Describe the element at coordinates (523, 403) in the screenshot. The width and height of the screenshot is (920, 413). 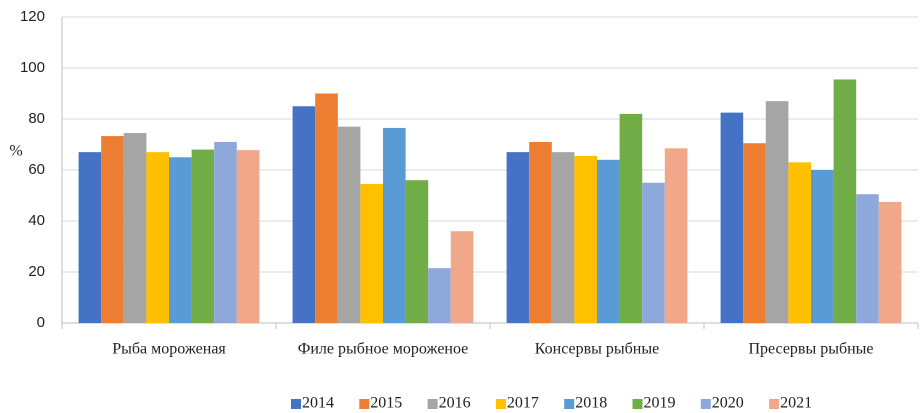
I see `legend-label: 2017` at that location.